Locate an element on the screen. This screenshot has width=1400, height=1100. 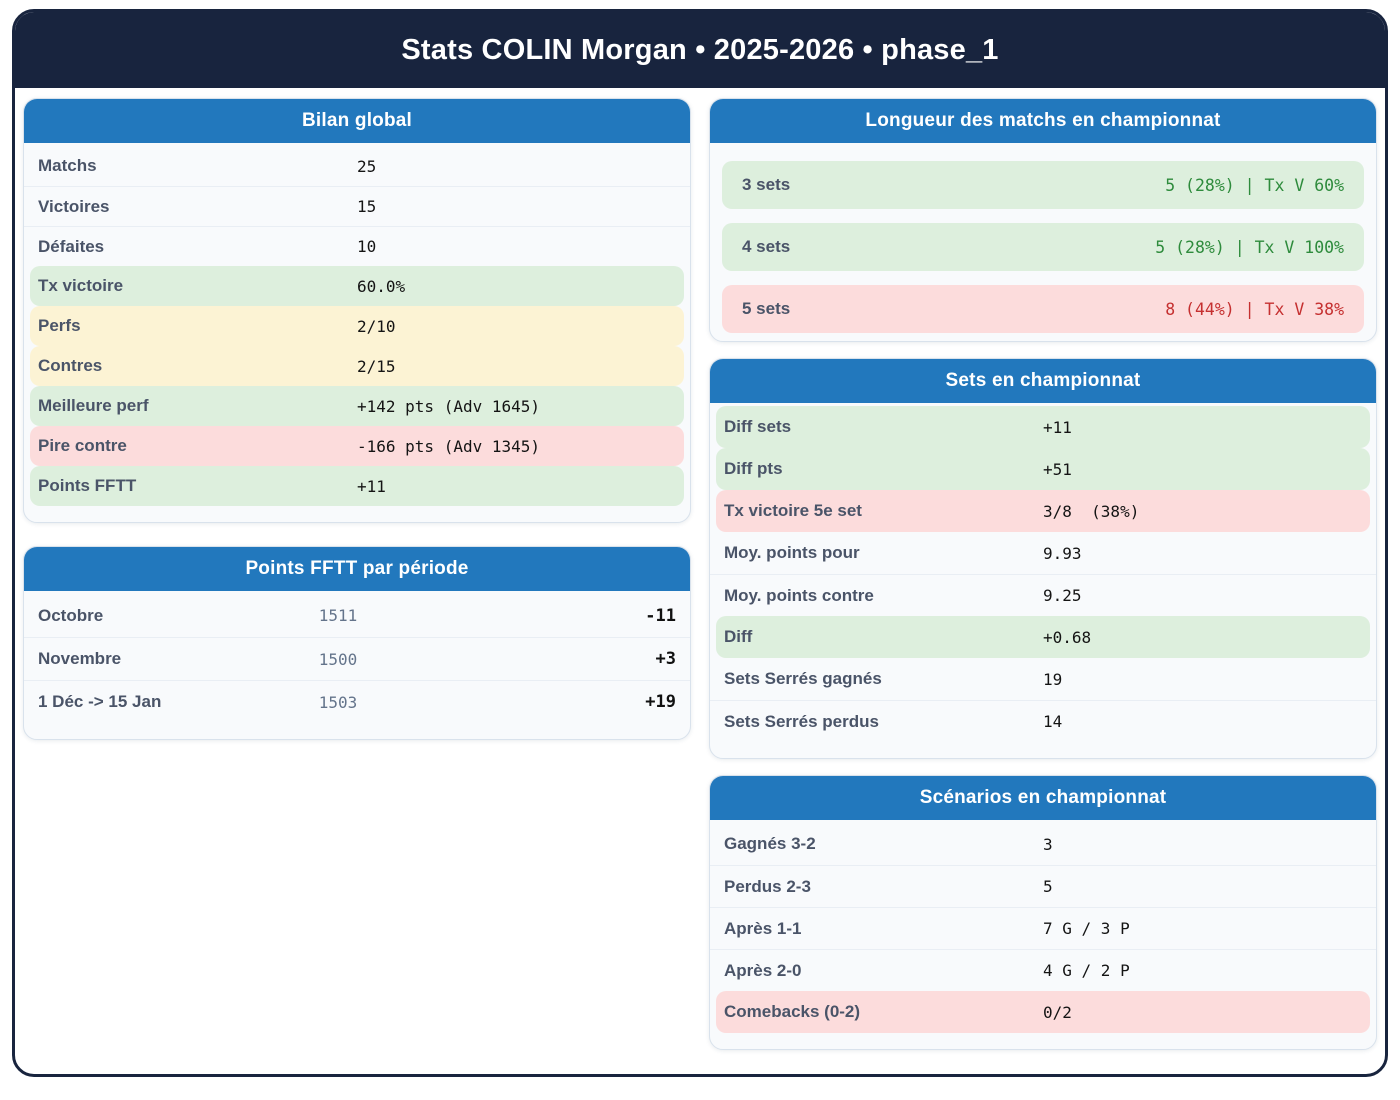
stat-row-perdus-2-3: Perdus 2-3 5 is located at coordinates (1043, 886).